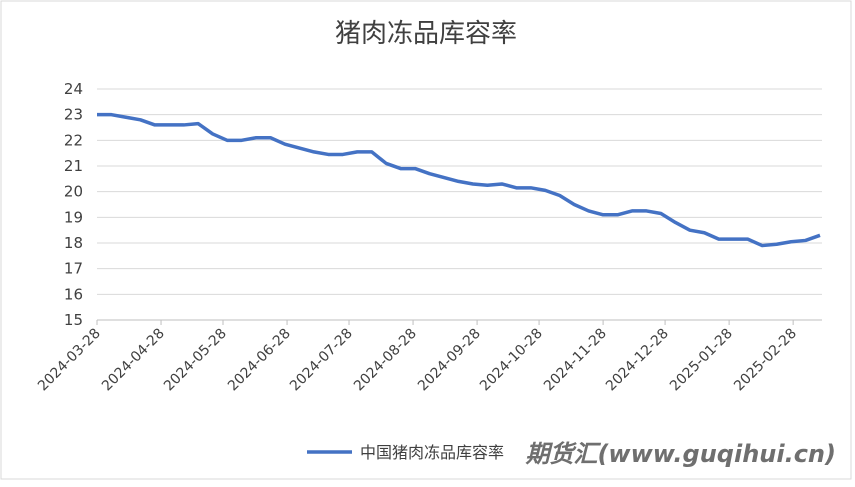 The width and height of the screenshot is (855, 487). What do you see at coordinates (426, 34) in the screenshot?
I see `chart-title: 猪肉冻品库容率` at bounding box center [426, 34].